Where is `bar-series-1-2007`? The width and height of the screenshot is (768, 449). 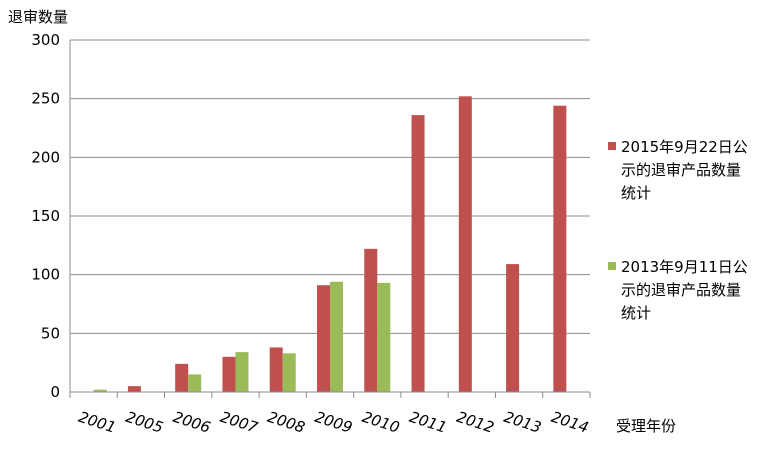
bar-series-1-2007 is located at coordinates (229, 374).